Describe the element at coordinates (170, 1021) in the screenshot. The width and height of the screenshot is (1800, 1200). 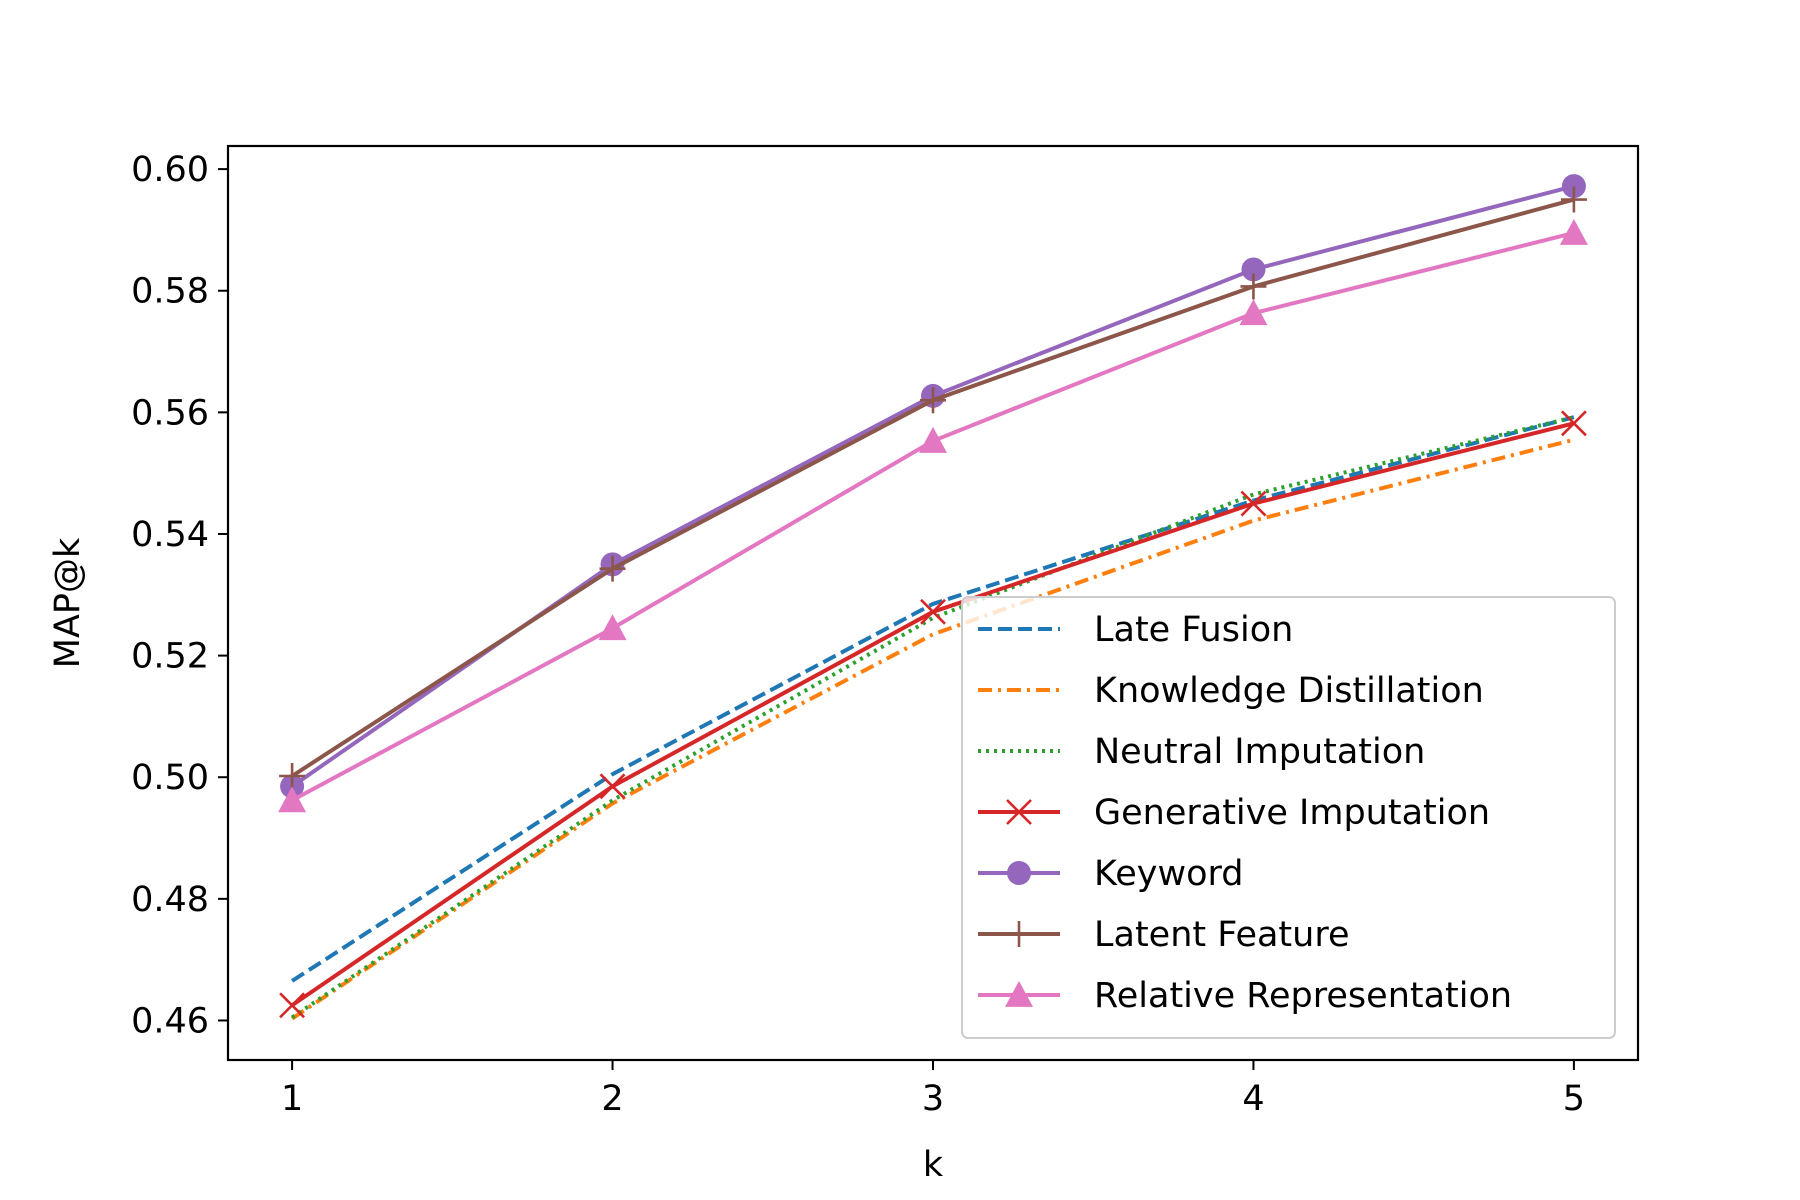
I see `y-tick-label: 0.46` at that location.